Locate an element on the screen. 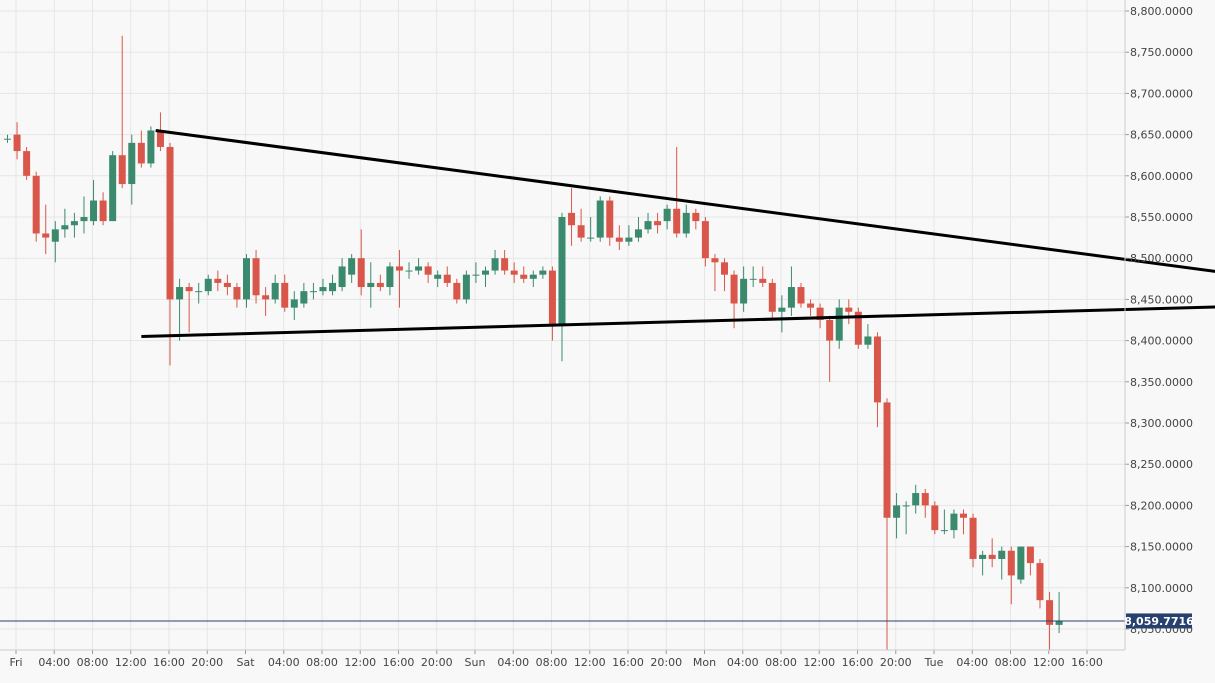 This screenshot has width=1215, height=683. current-price-marker: 8,059.7716 is located at coordinates (1159, 621).